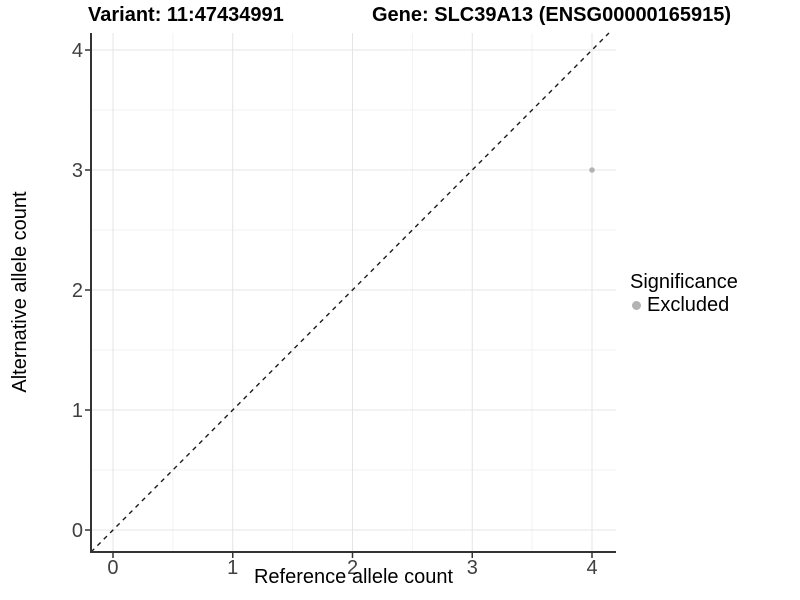  What do you see at coordinates (591, 568) in the screenshot?
I see `x-tick-label: 4` at bounding box center [591, 568].